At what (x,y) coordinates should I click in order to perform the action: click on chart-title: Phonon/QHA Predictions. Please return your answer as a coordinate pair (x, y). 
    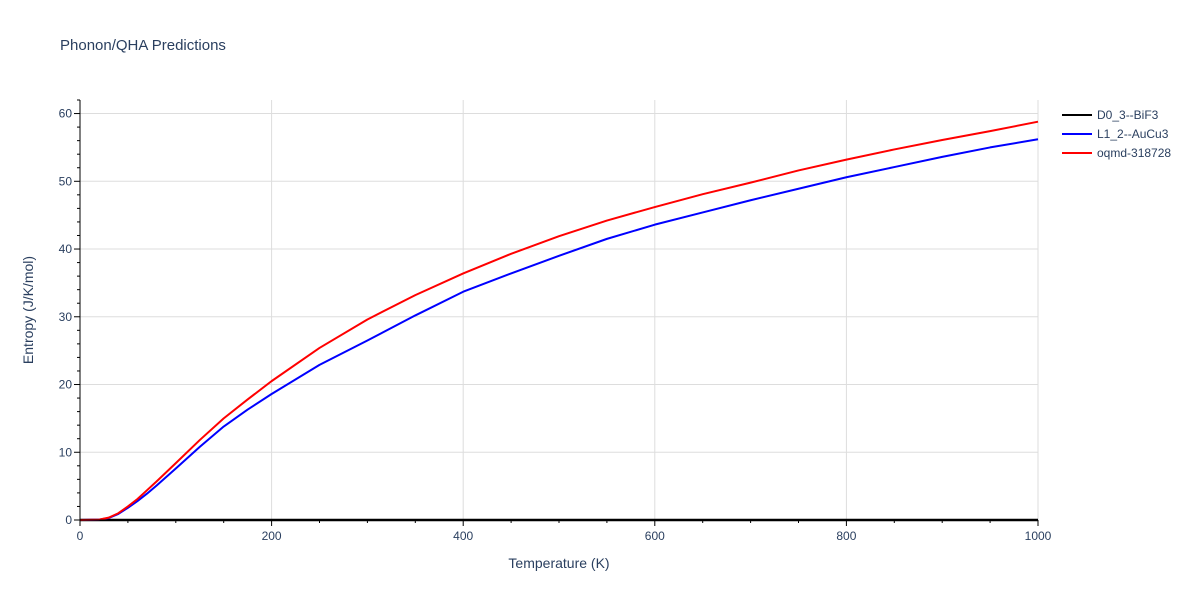
    Looking at the image, I should click on (143, 45).